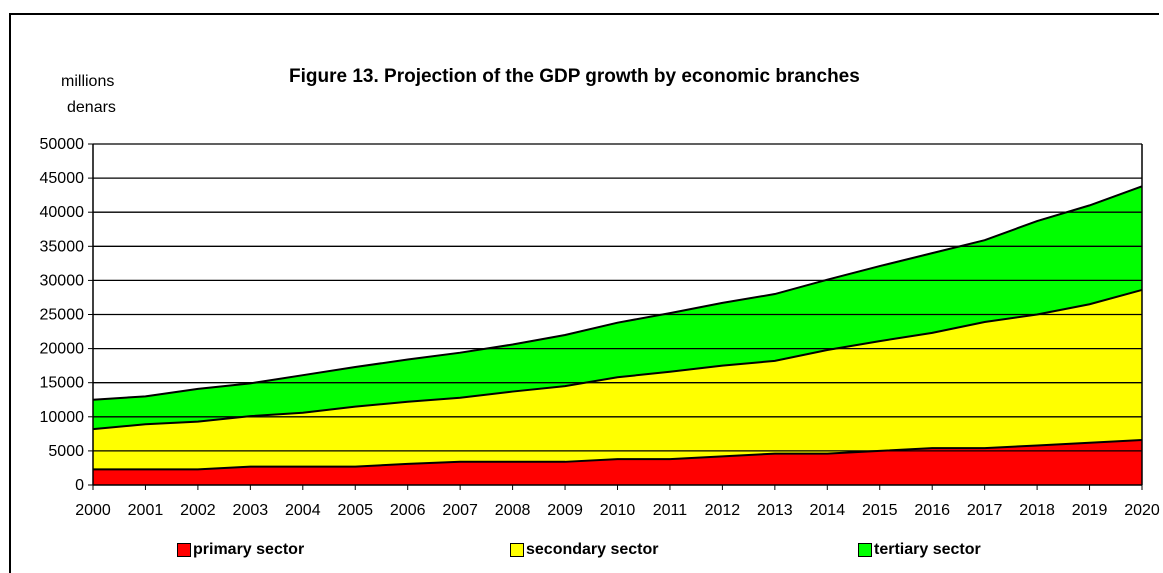  What do you see at coordinates (408, 510) in the screenshot?
I see `x-tick-label: 2006` at bounding box center [408, 510].